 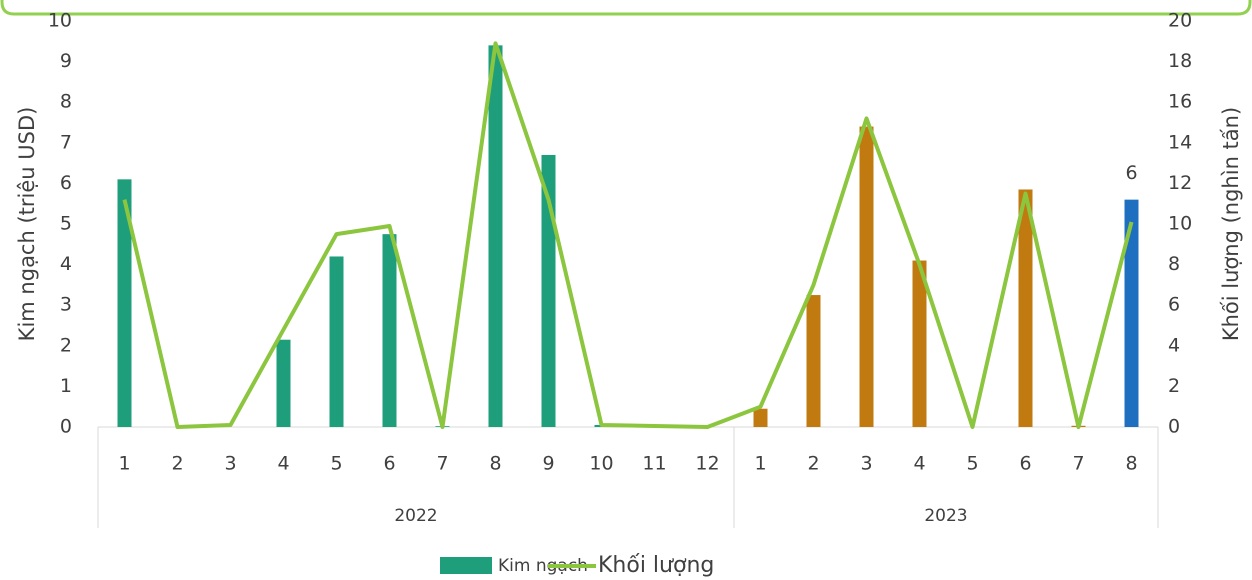 What do you see at coordinates (66, 305) in the screenshot?
I see `y-tick-label: 3` at bounding box center [66, 305].